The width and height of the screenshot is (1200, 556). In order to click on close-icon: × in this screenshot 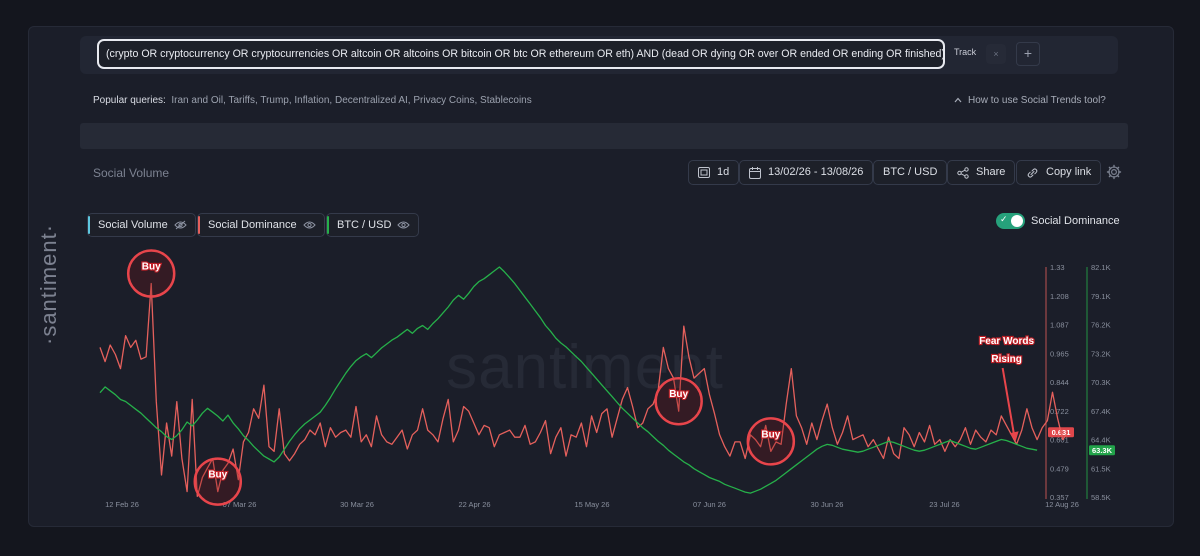, I will do `click(996, 54)`.